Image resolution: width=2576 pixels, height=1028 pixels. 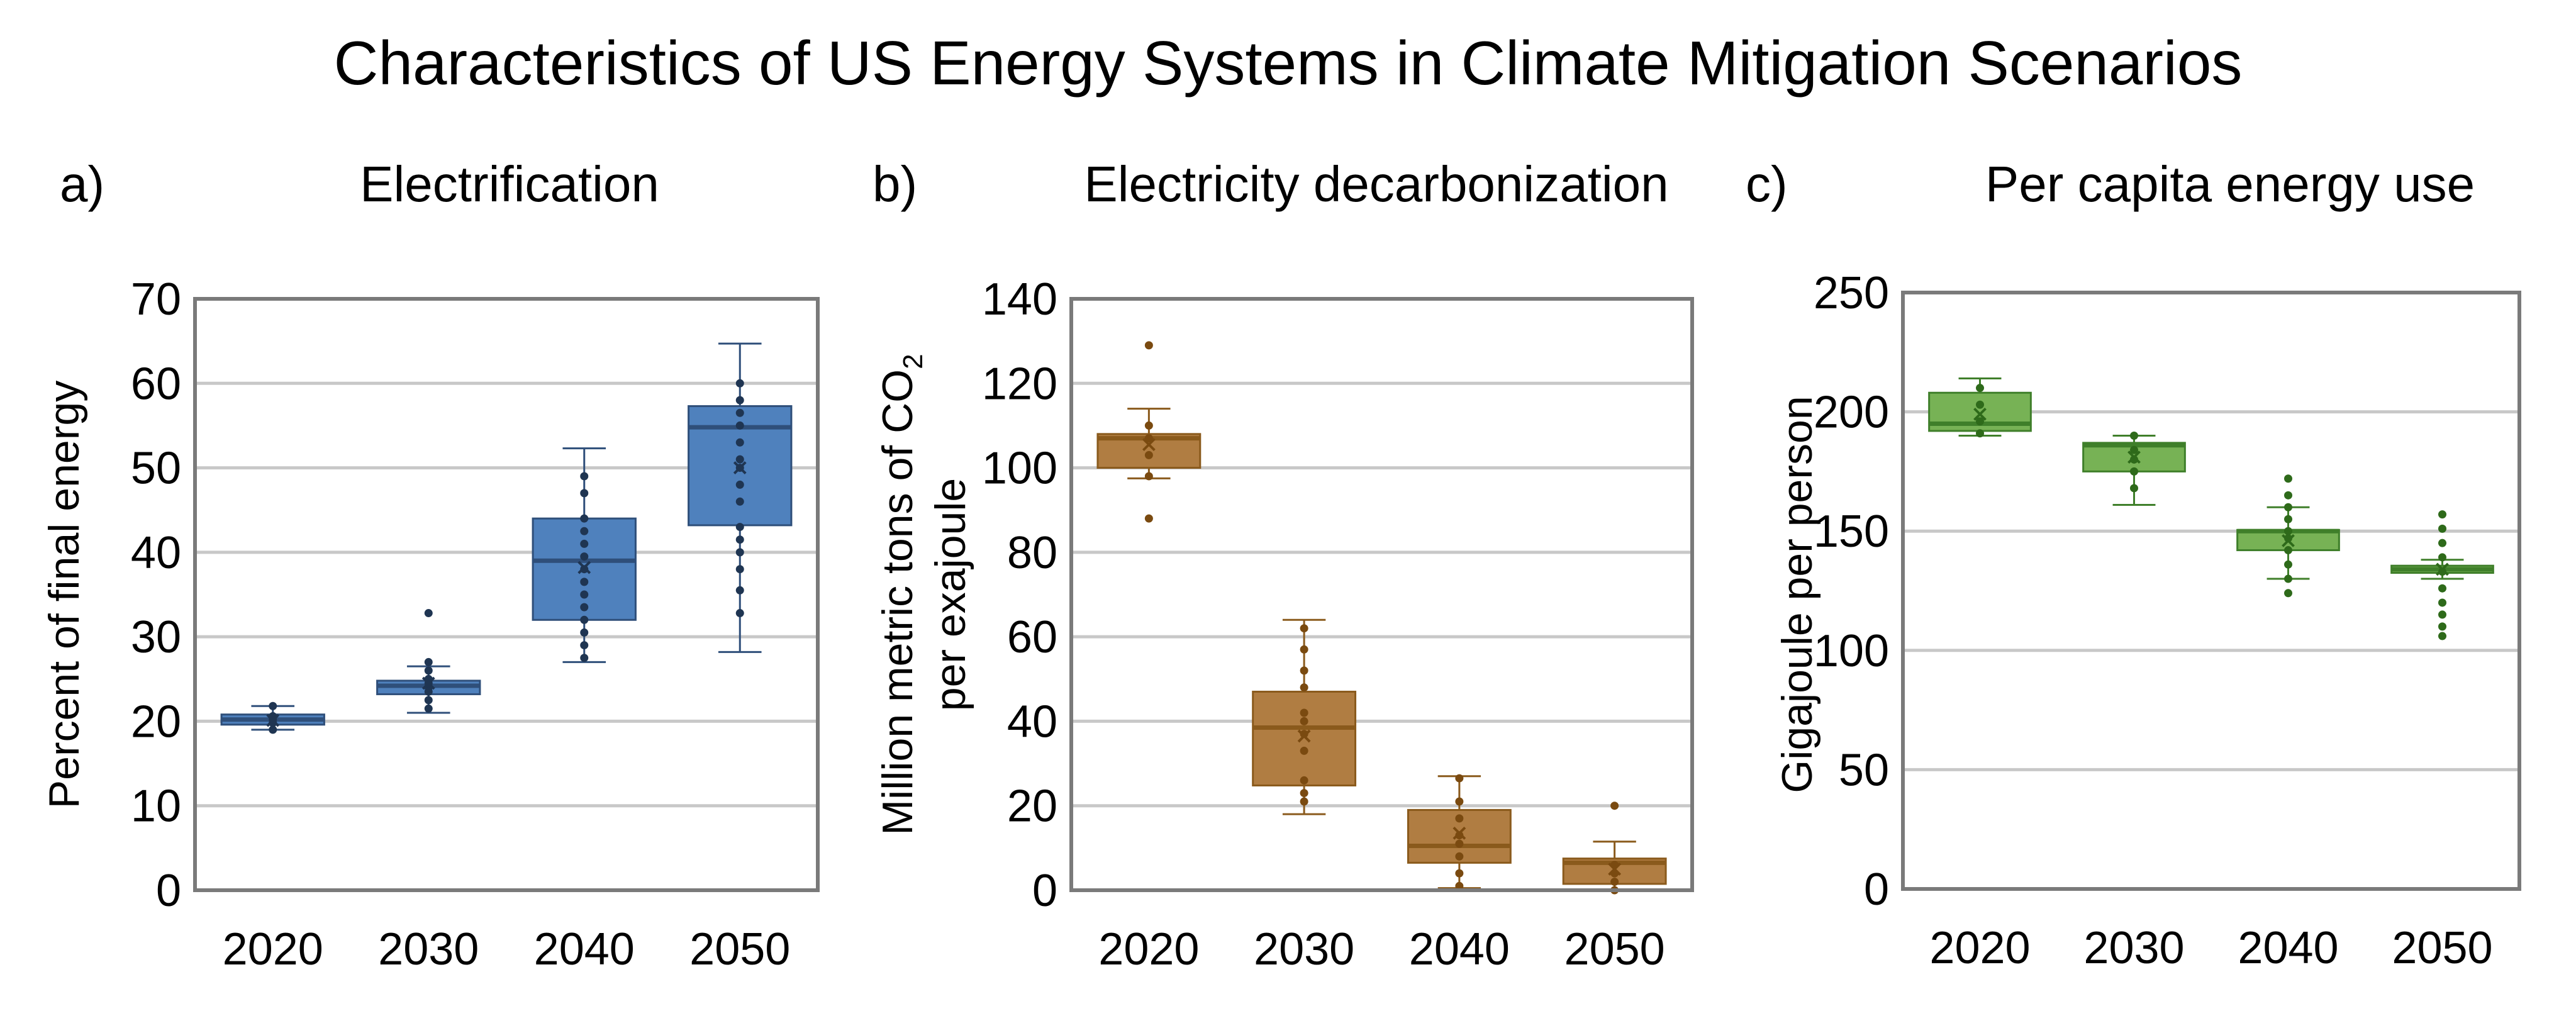 I want to click on y-tick-label: 50, so click(x=156, y=469).